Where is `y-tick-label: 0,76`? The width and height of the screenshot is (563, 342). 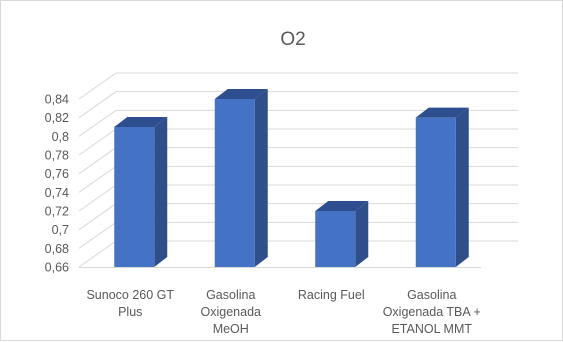
y-tick-label: 0,76 is located at coordinates (57, 174).